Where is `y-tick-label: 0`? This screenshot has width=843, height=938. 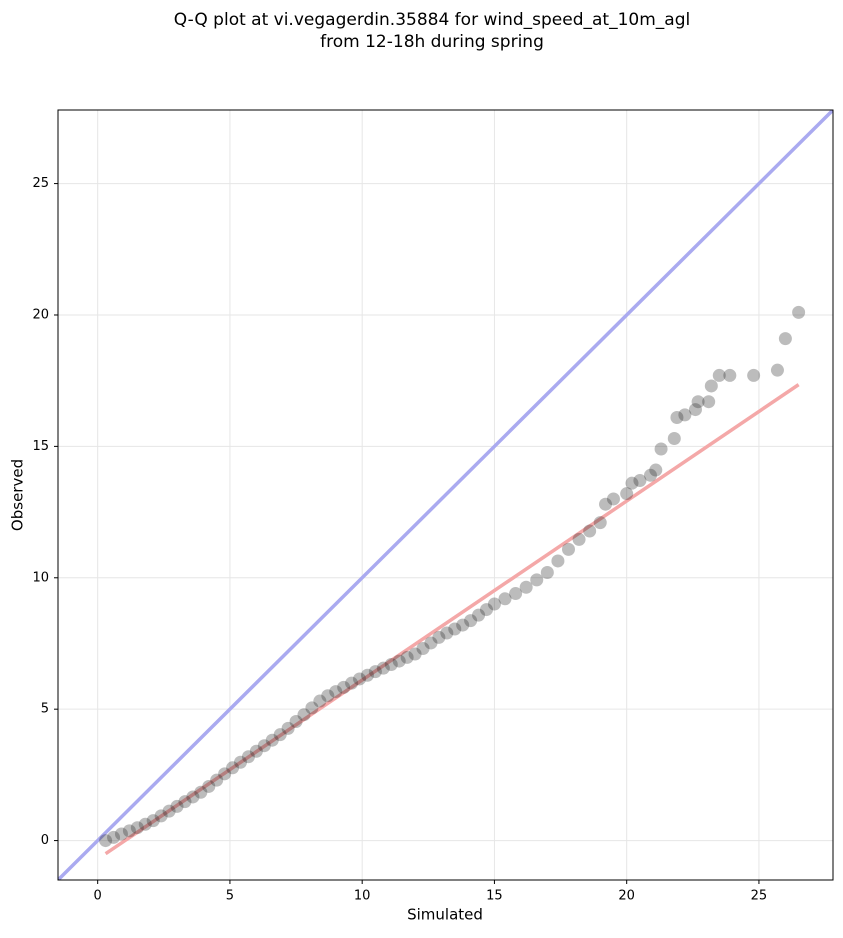
y-tick-label: 0 is located at coordinates (45, 840).